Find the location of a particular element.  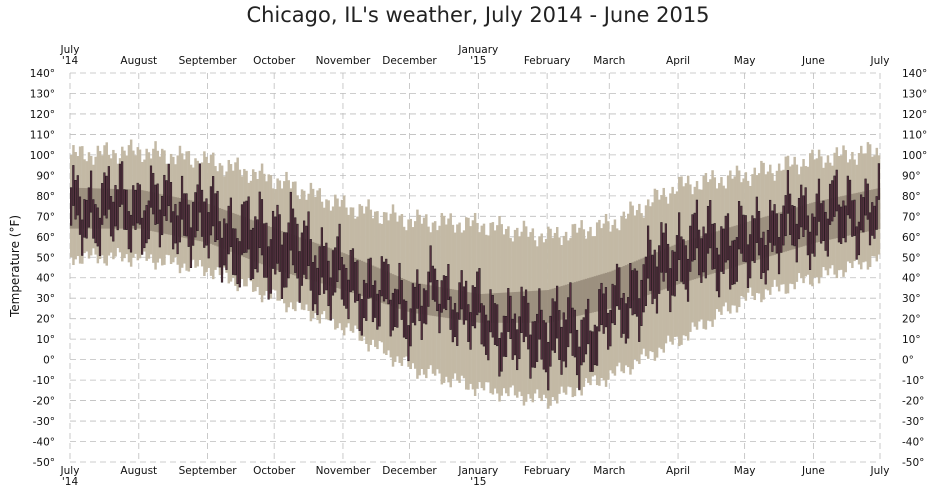

x-tick-label-top: May is located at coordinates (745, 61).